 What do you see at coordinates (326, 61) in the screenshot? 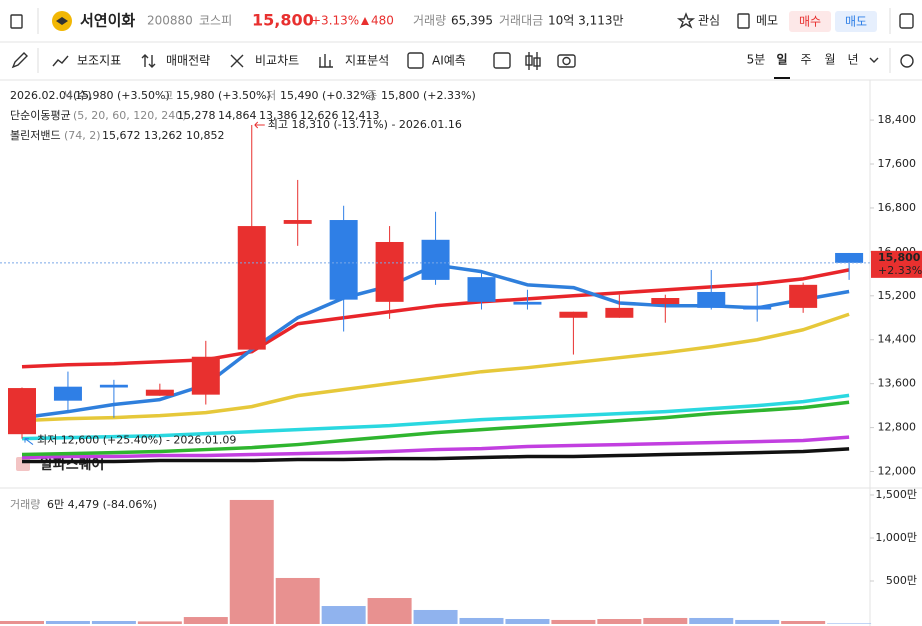
I see `analysis-icon` at bounding box center [326, 61].